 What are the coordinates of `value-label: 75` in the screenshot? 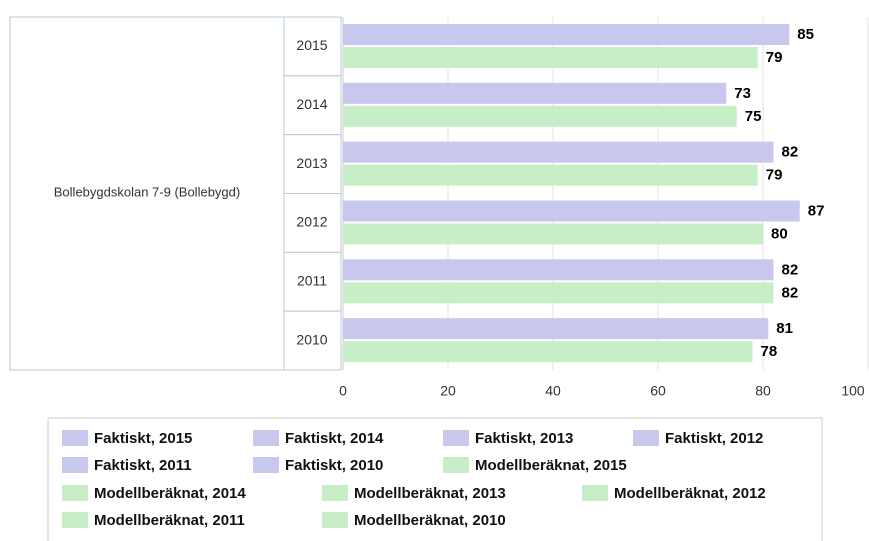 It's located at (753, 116).